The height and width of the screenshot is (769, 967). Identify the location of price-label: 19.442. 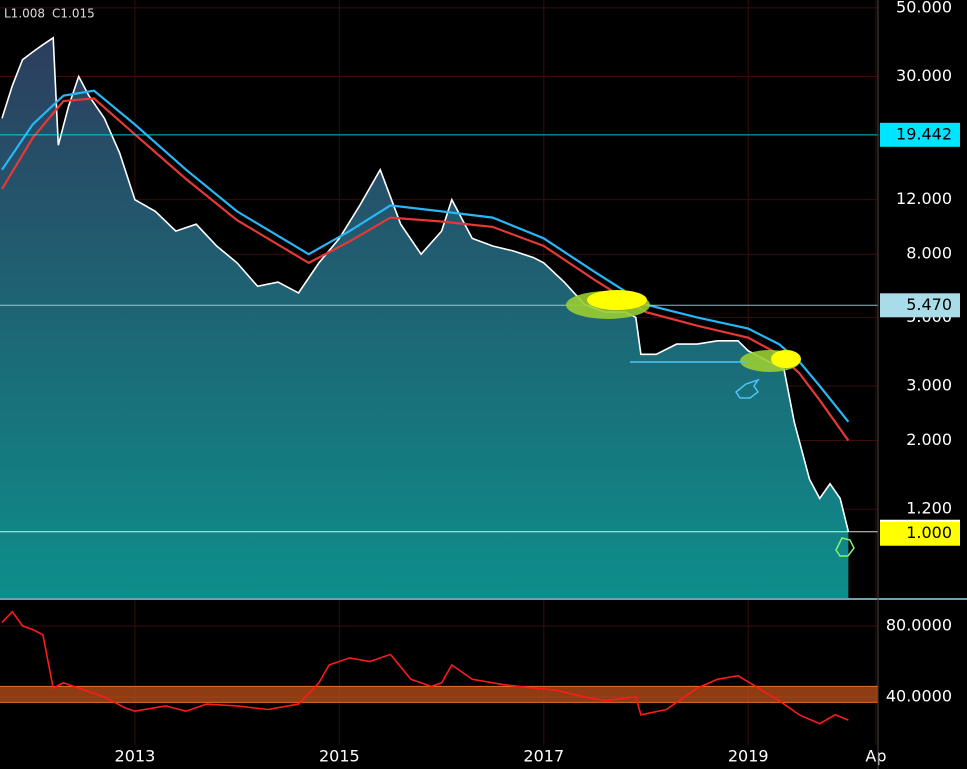
(924, 133).